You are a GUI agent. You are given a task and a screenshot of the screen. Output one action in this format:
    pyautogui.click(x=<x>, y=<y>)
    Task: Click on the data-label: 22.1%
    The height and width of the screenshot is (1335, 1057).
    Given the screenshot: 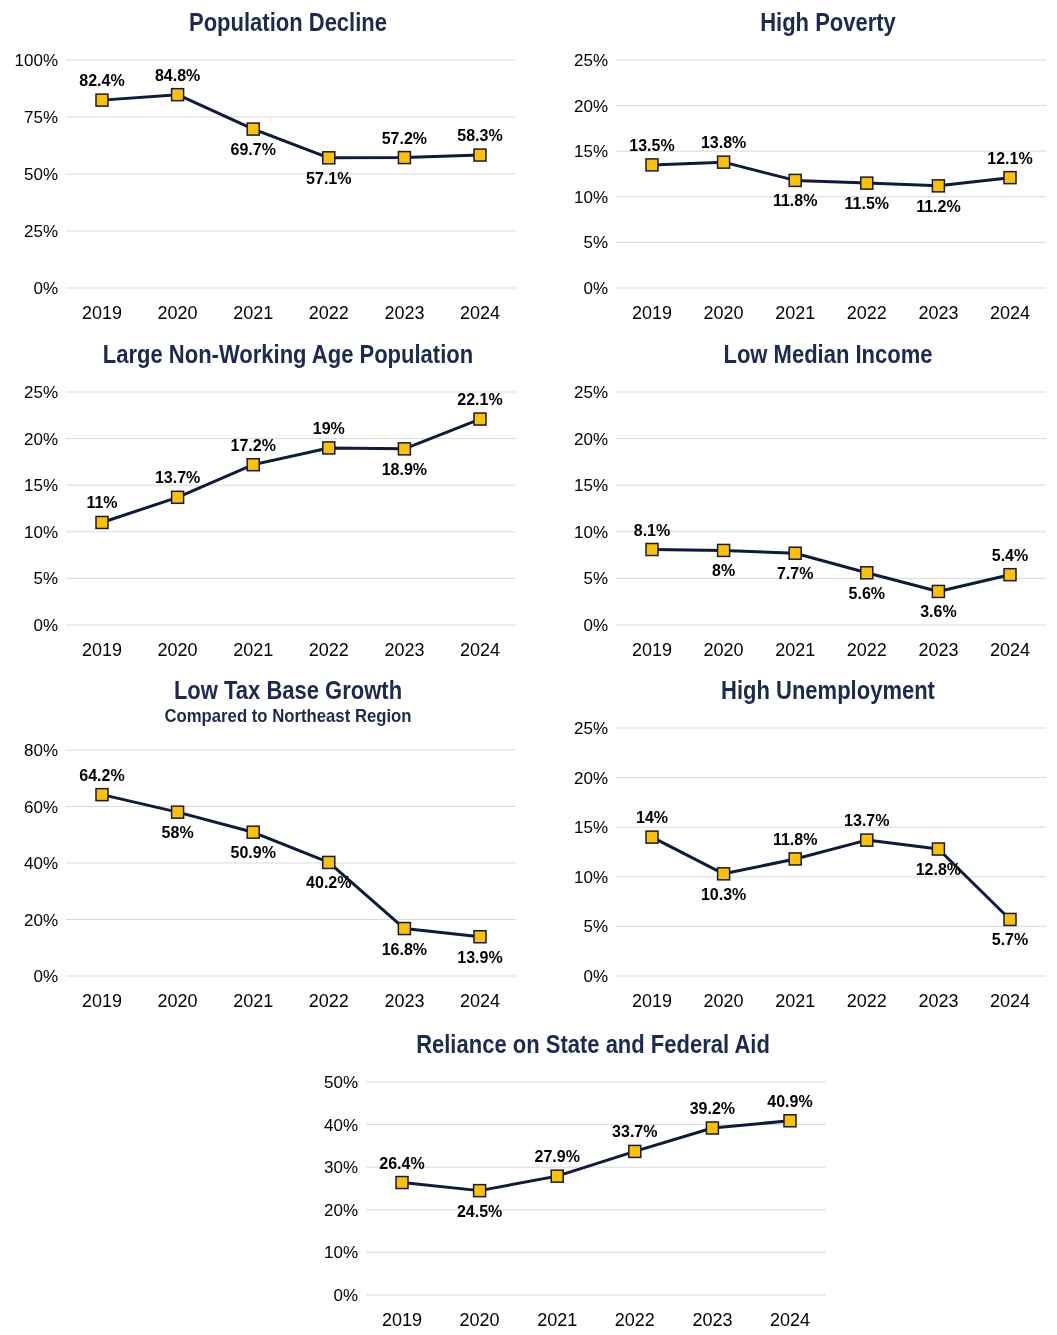 What is the action you would take?
    pyautogui.click(x=480, y=400)
    